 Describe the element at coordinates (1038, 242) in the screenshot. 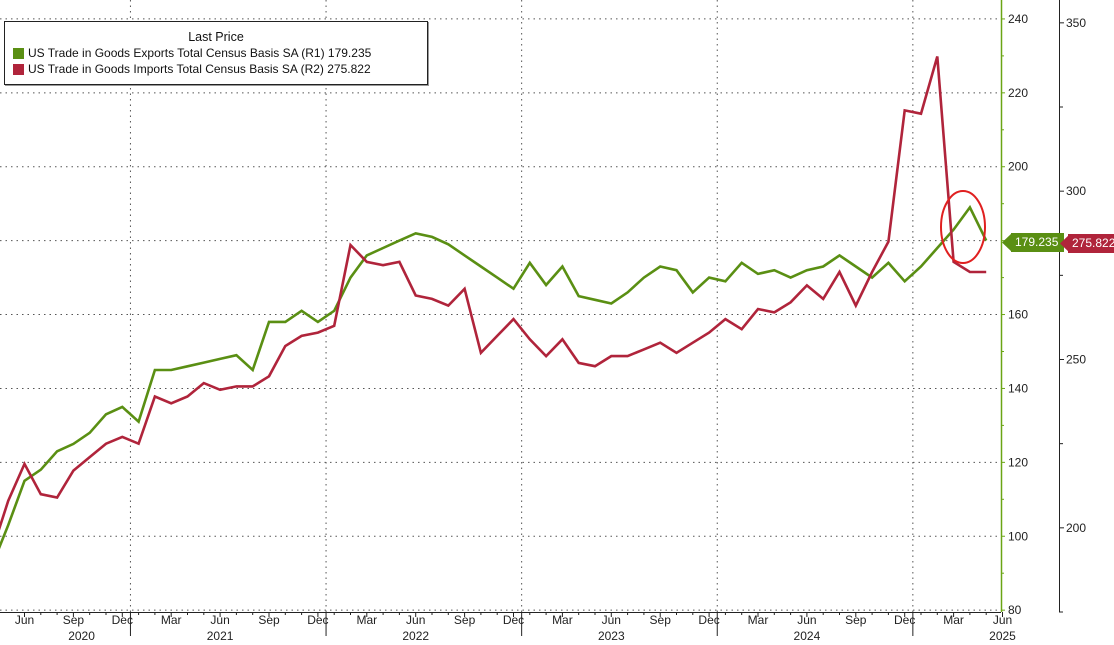

I see `exports-last-value-tag: 179.235` at that location.